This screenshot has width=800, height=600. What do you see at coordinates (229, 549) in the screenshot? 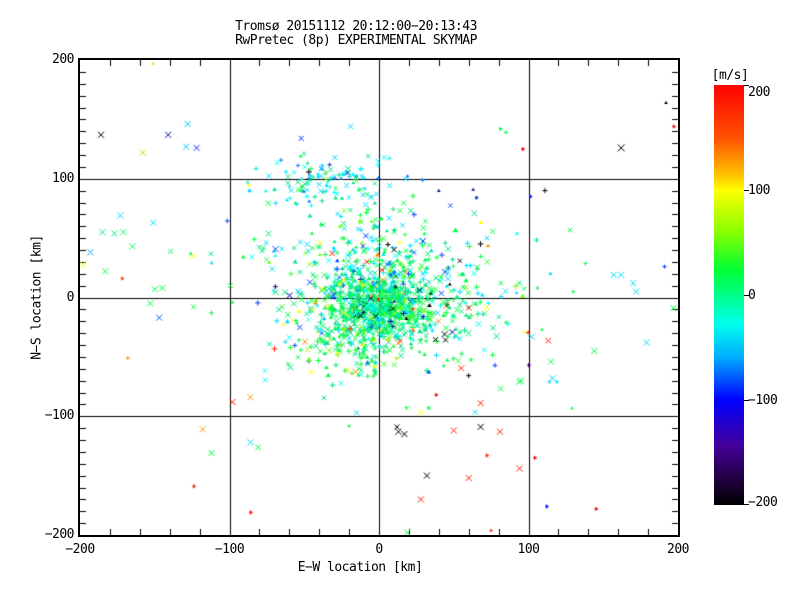
I see `x-tick-label: −100` at bounding box center [229, 549].